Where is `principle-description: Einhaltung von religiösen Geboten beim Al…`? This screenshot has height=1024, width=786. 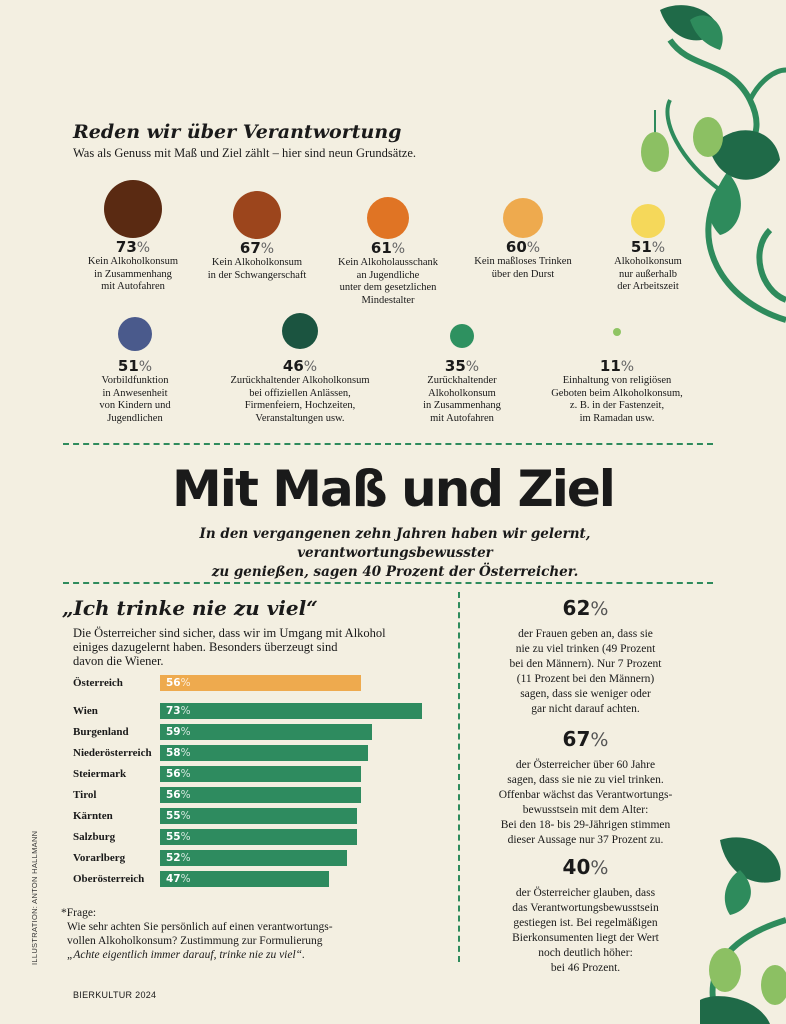 principle-description: Einhaltung von religiösen Geboten beim Al… is located at coordinates (617, 399).